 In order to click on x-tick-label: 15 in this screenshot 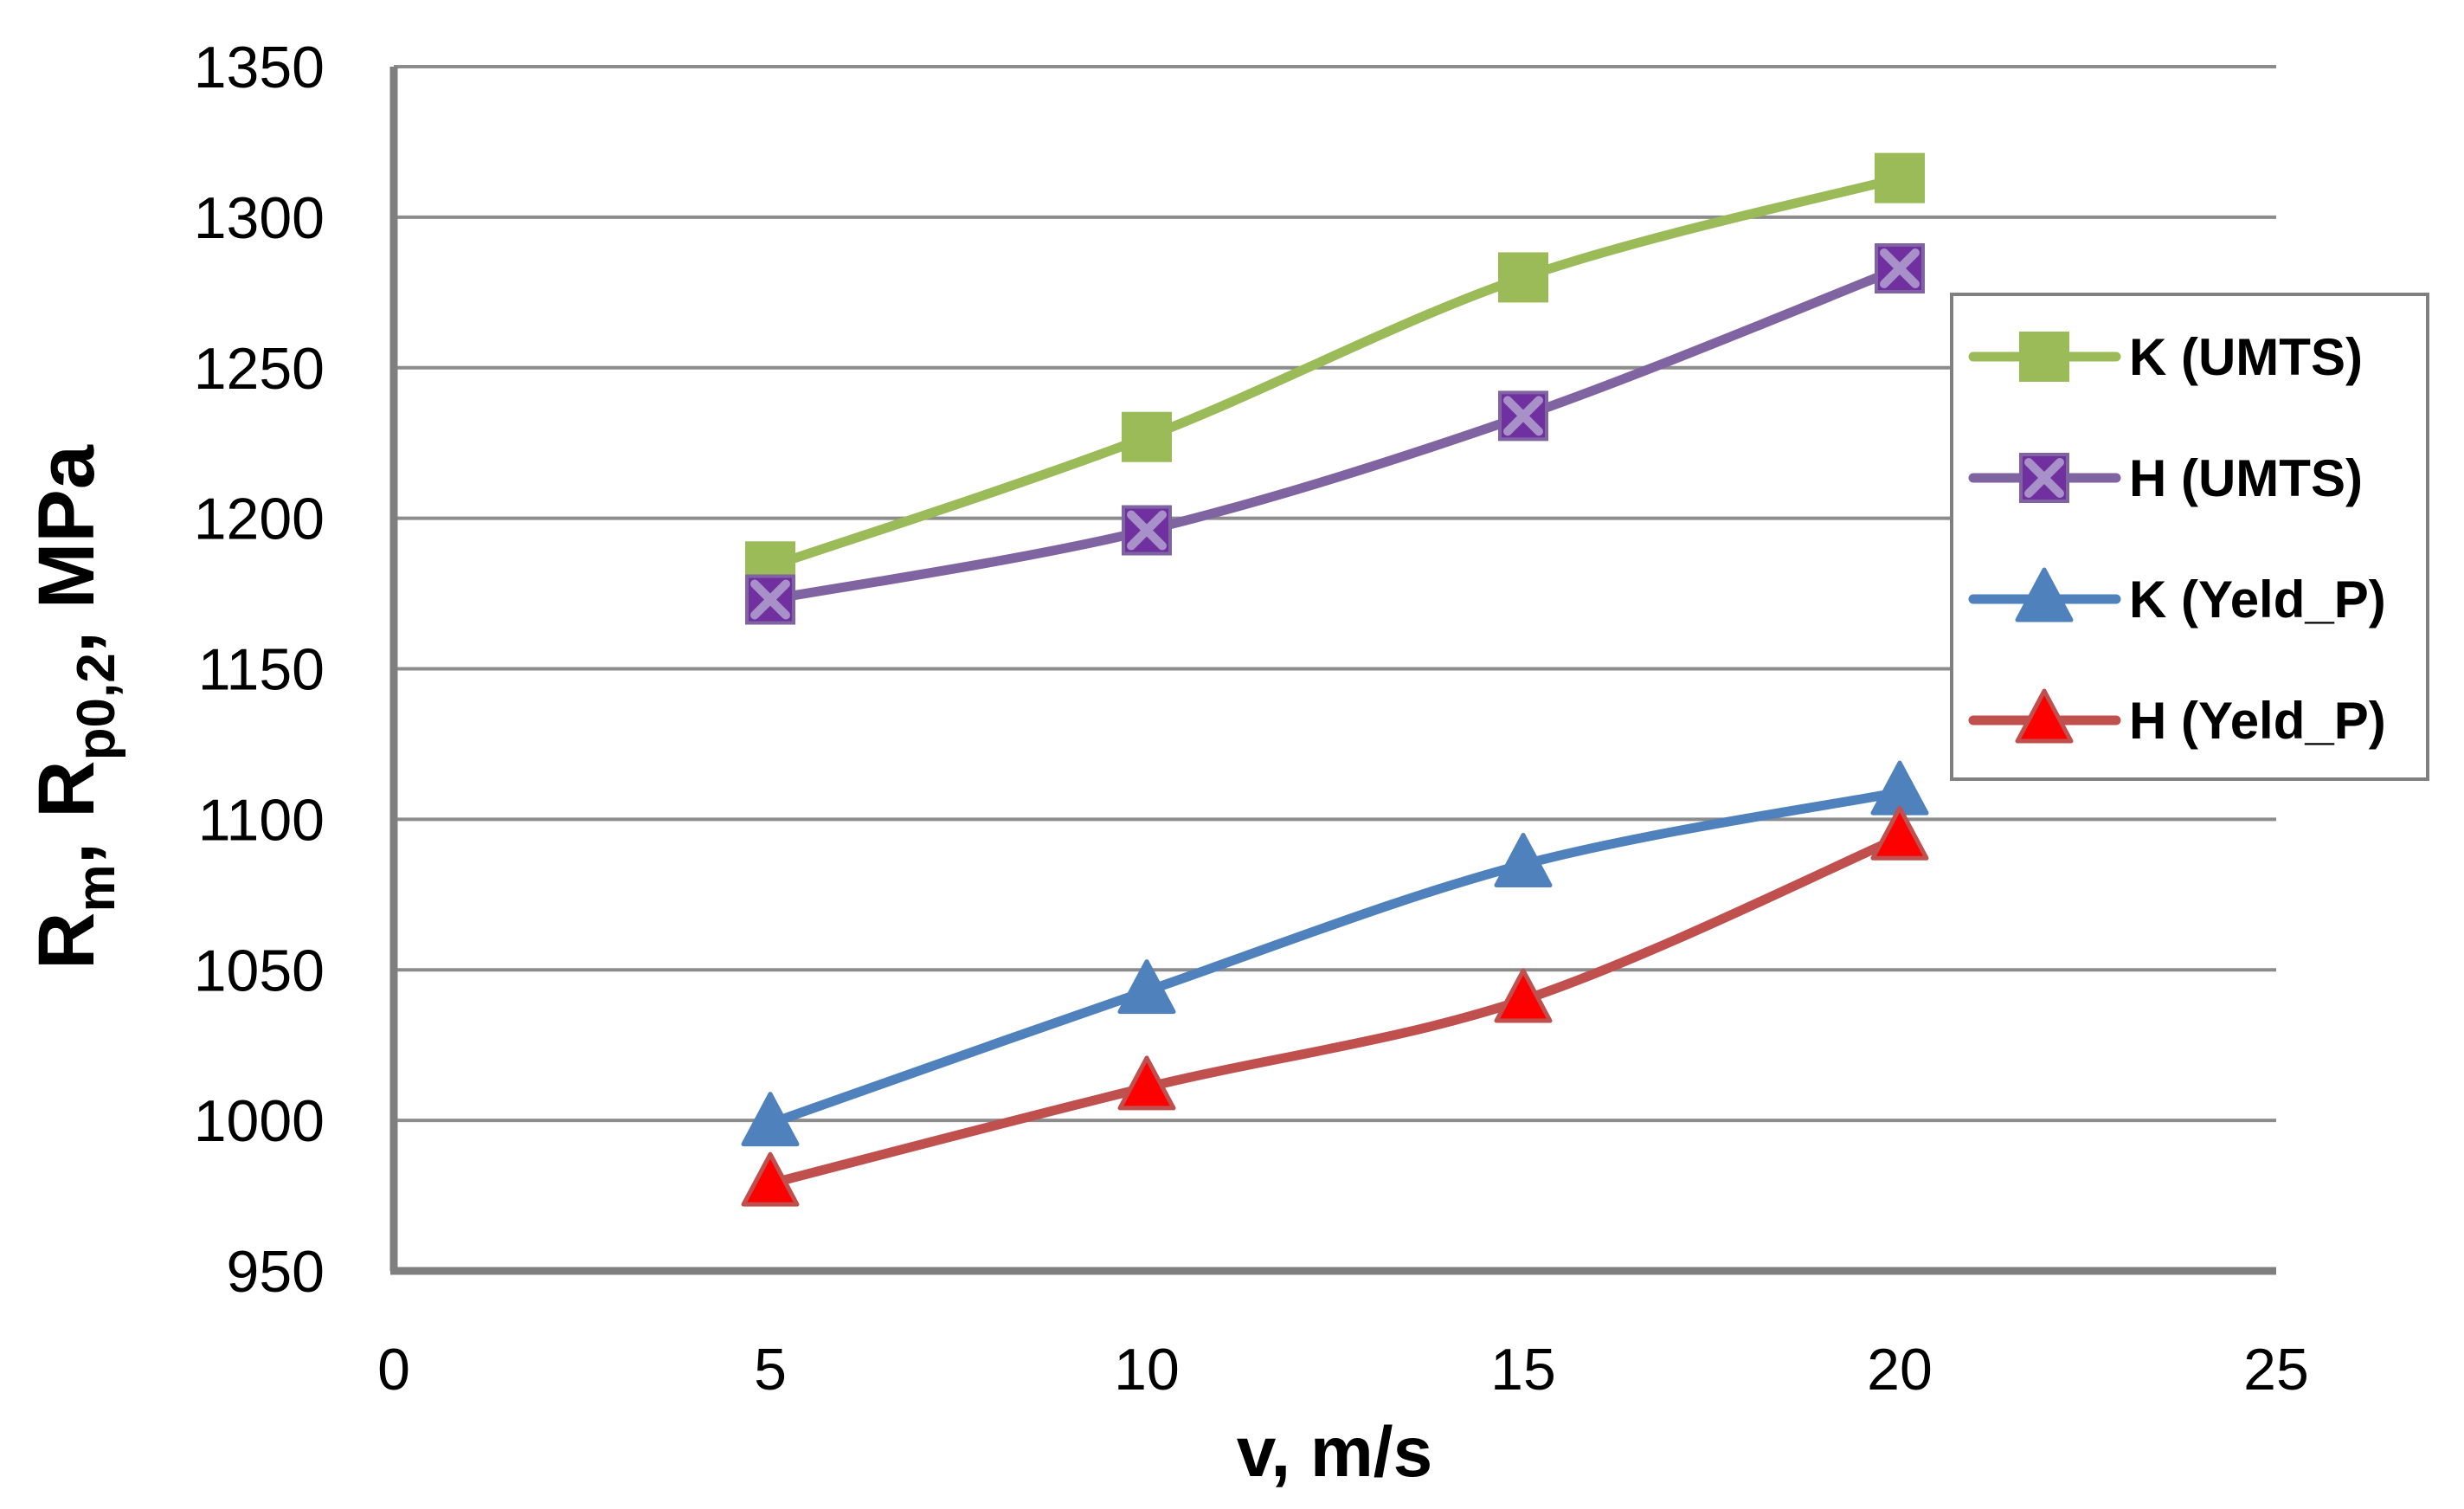, I will do `click(1523, 1370)`.